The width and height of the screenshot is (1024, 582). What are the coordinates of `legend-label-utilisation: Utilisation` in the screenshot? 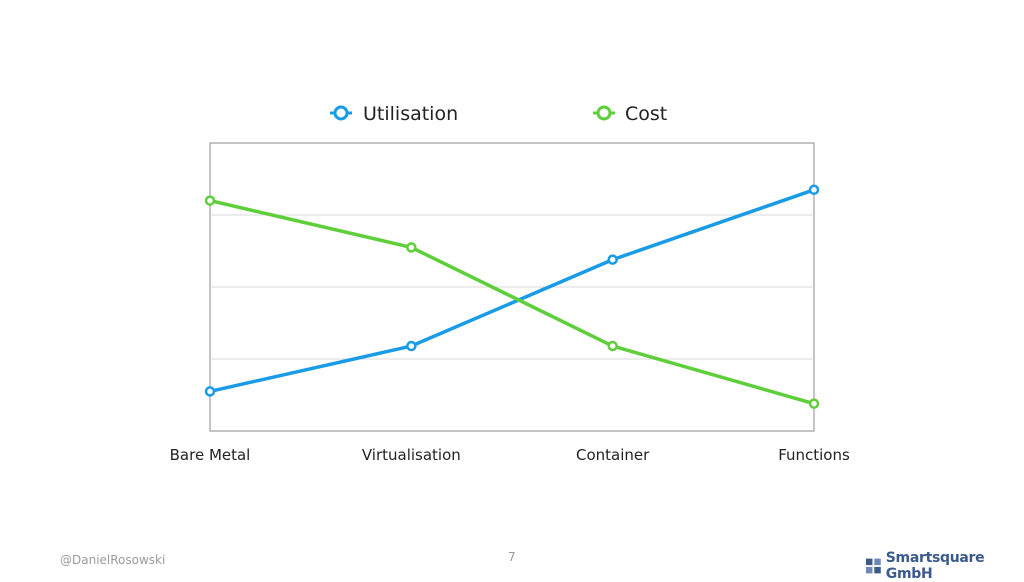 It's located at (410, 114).